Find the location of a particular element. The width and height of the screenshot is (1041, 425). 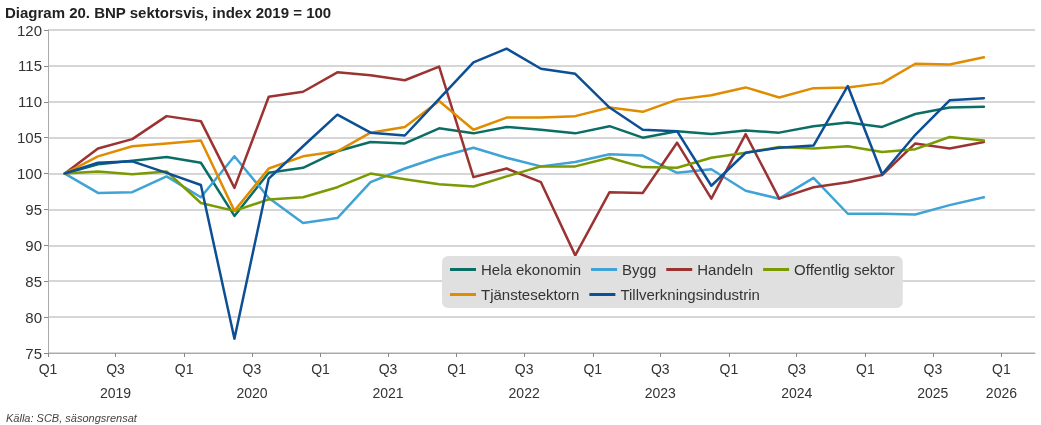

y-tick-label: 90 is located at coordinates (33, 245).